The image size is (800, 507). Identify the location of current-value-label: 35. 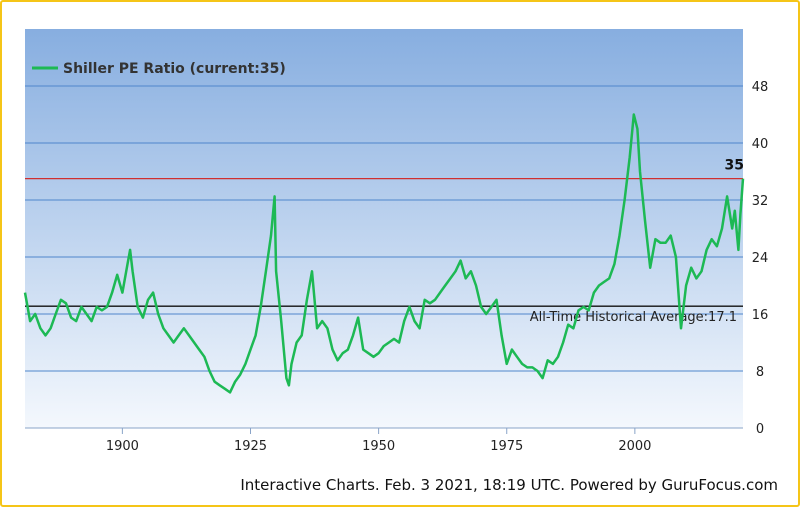
(734, 166).